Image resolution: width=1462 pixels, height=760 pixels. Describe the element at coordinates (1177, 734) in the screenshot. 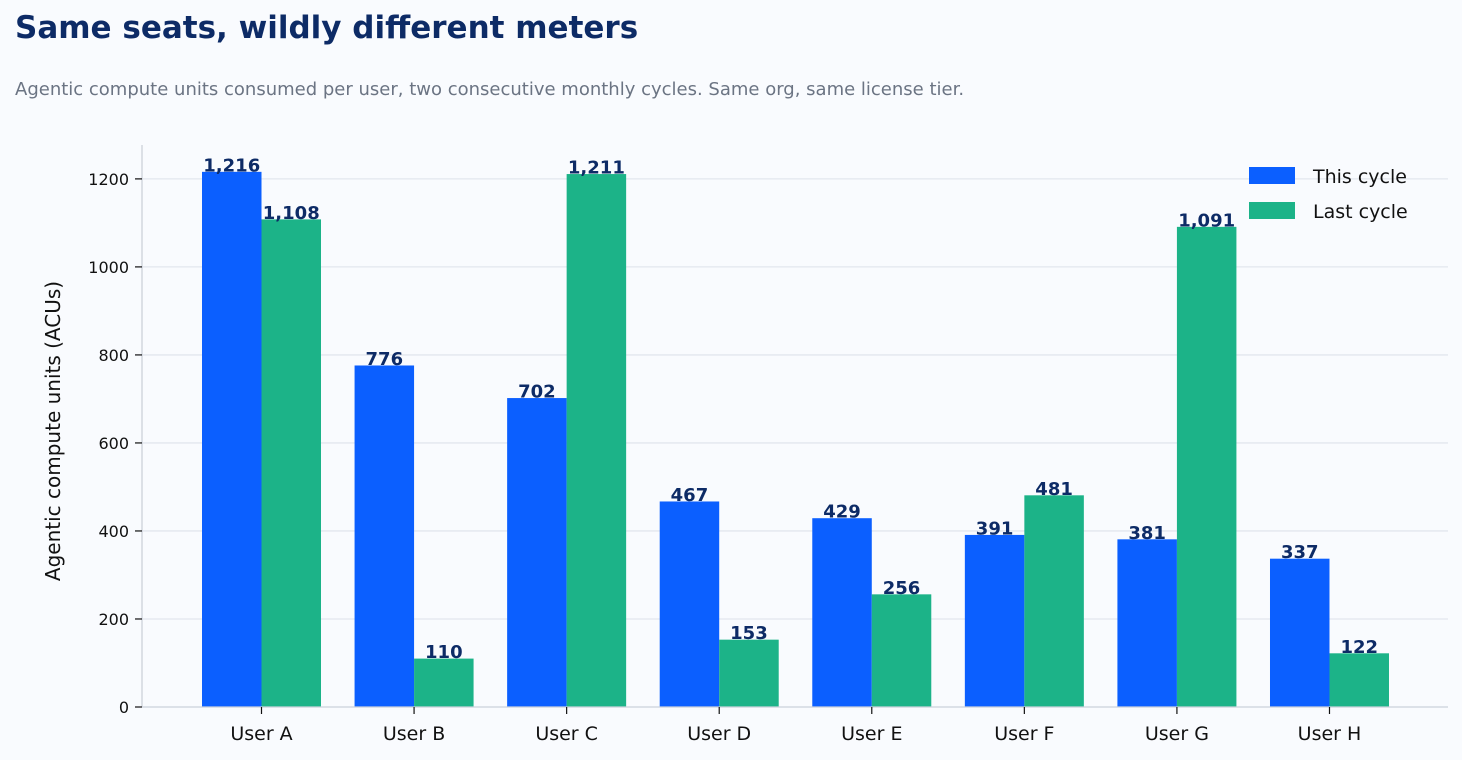

I see `x-tick-label: User G` at that location.